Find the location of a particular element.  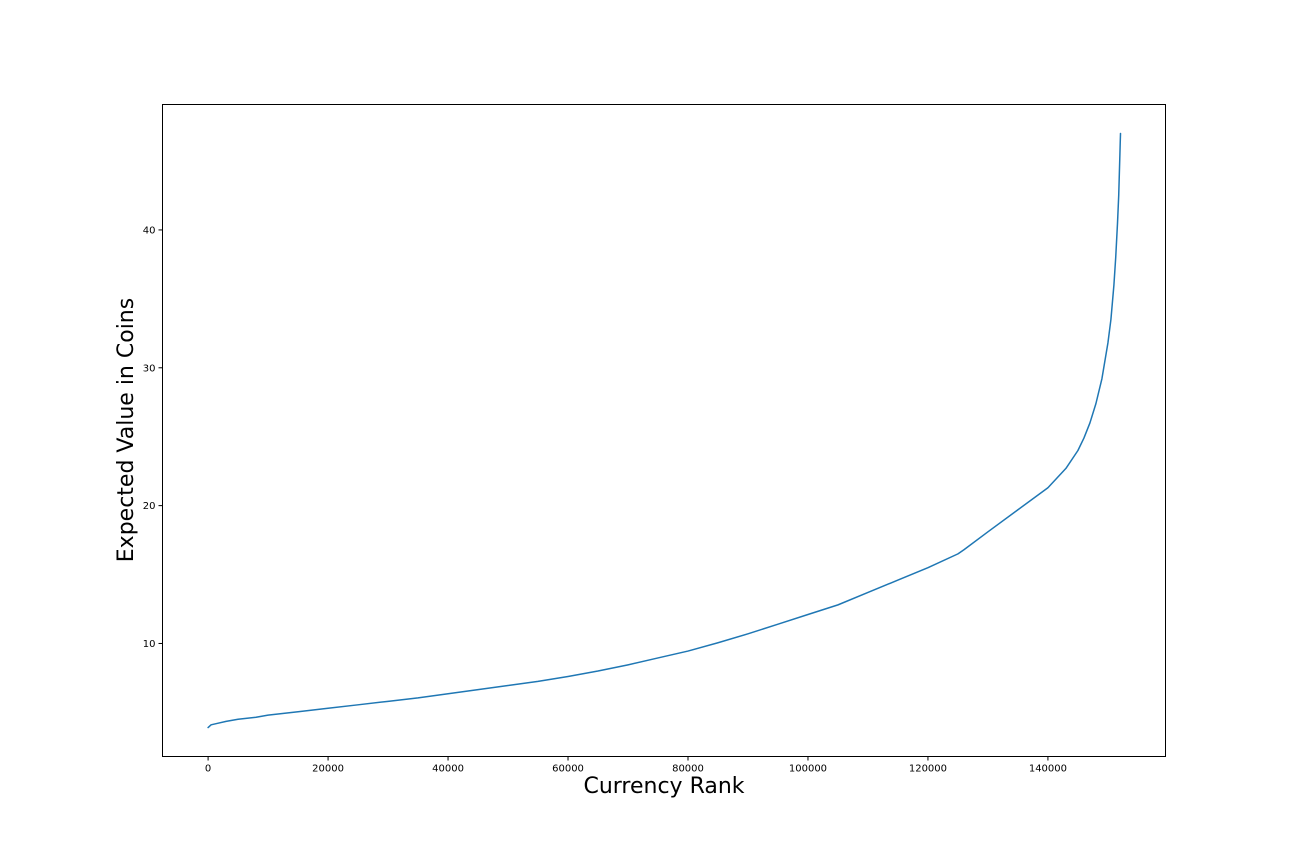

y-axis: 10 20 30 40 is located at coordinates (153, 437).